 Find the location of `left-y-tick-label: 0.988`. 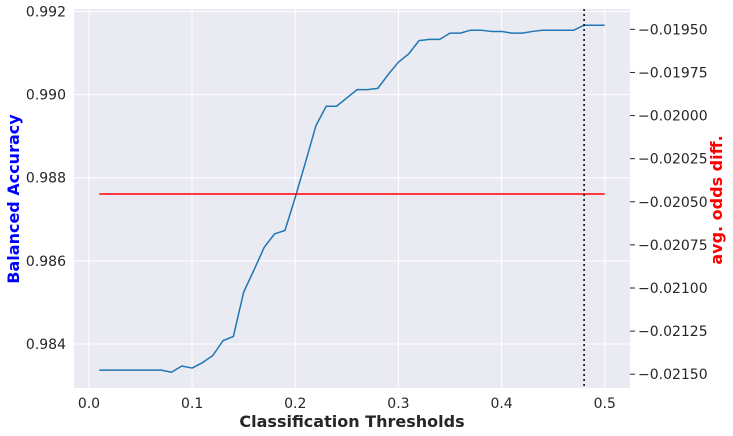

left-y-tick-label: 0.988 is located at coordinates (46, 179).